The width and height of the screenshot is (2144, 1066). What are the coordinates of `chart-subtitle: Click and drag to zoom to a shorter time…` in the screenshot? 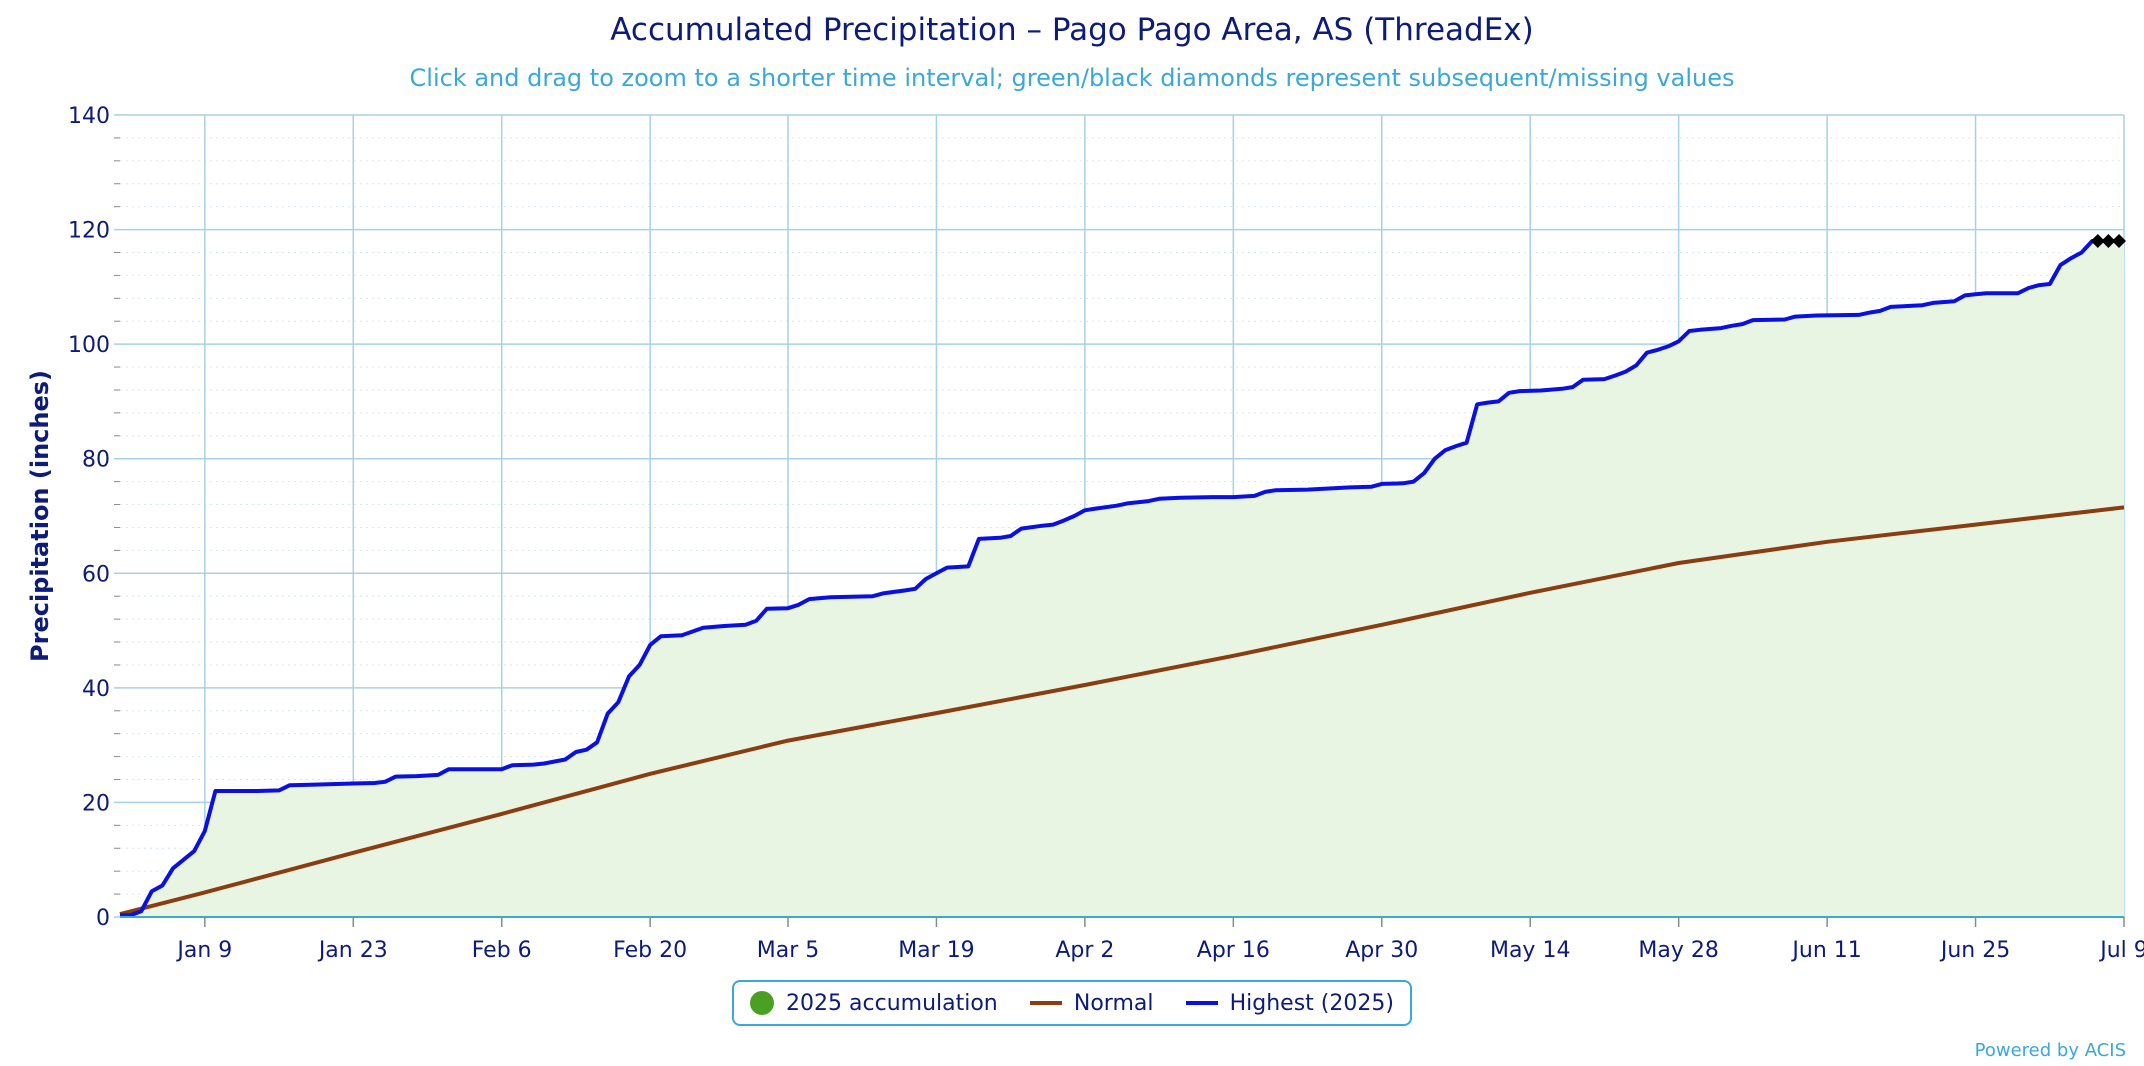 It's located at (1072, 78).